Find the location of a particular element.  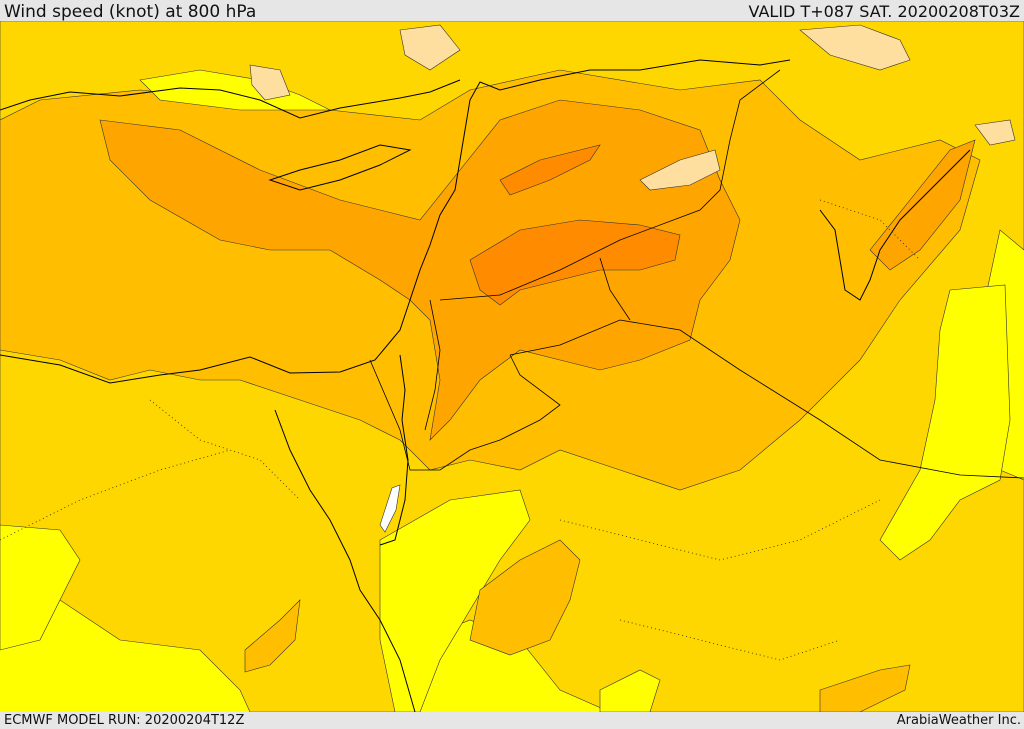

map-title: Wind speed (knot) at 800 hPa is located at coordinates (130, 12).